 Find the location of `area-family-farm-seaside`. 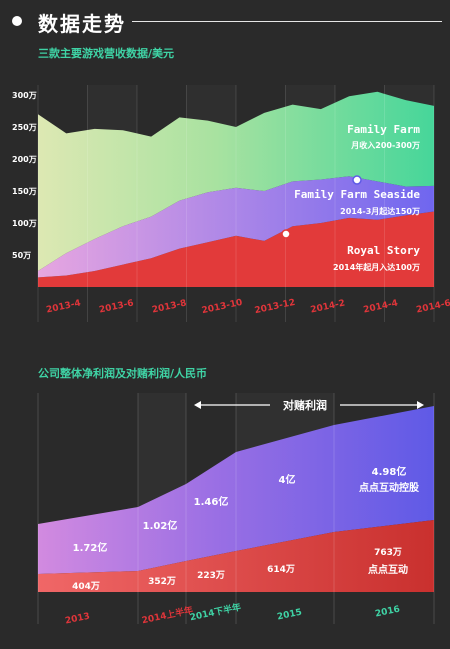

area-family-farm-seaside is located at coordinates (236, 227).